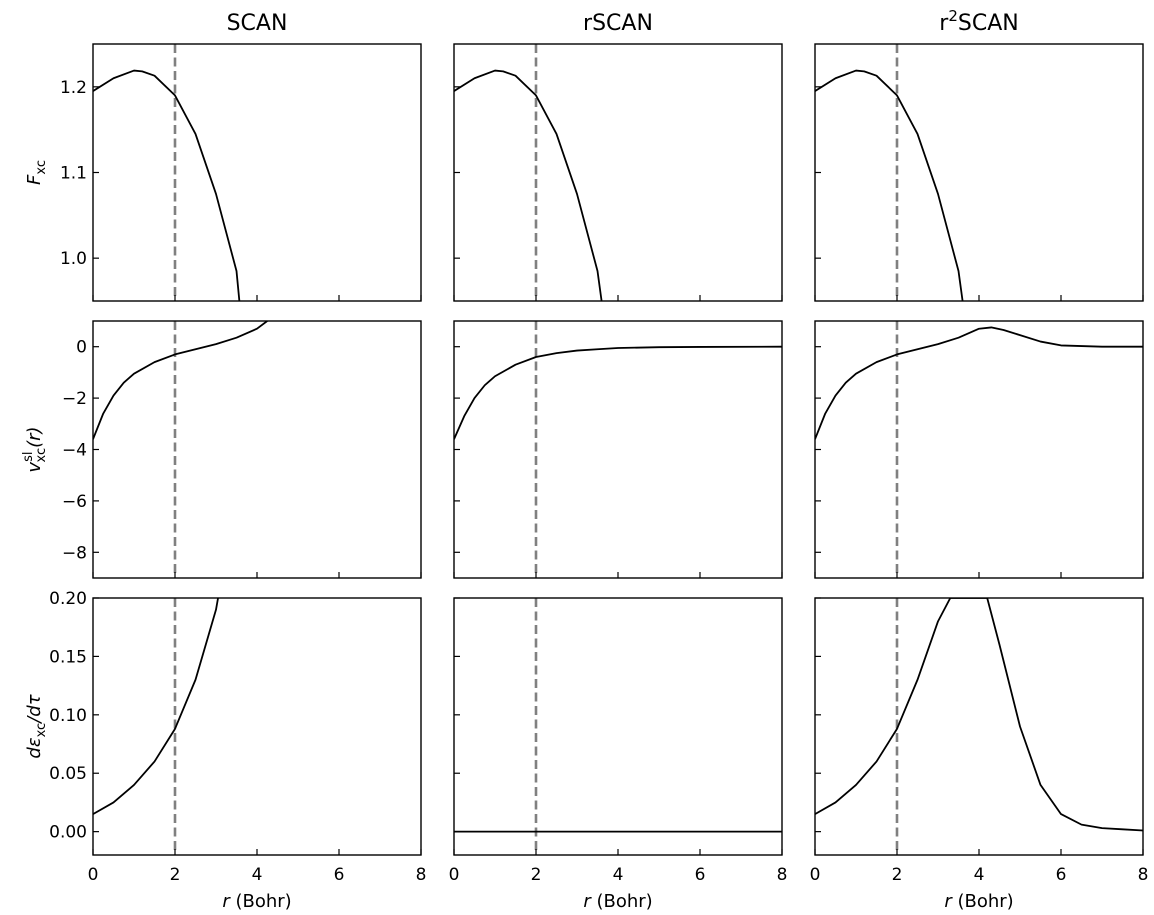  What do you see at coordinates (73, 174) in the screenshot?
I see `y-tick-label: 1.1` at bounding box center [73, 174].